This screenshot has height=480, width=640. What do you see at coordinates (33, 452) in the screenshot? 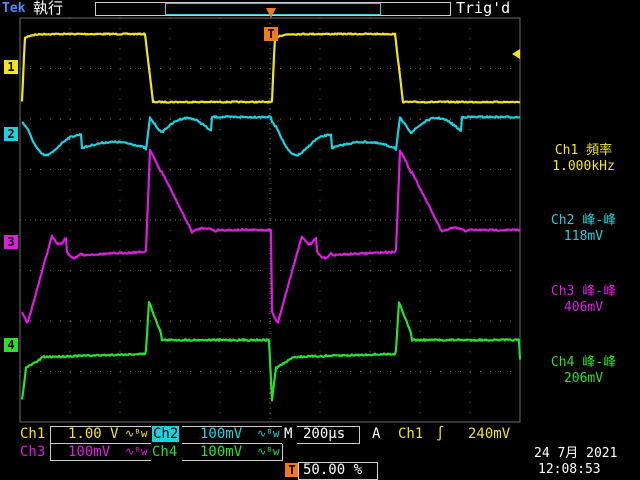
I see `ch3-label: Ch3` at bounding box center [33, 452].